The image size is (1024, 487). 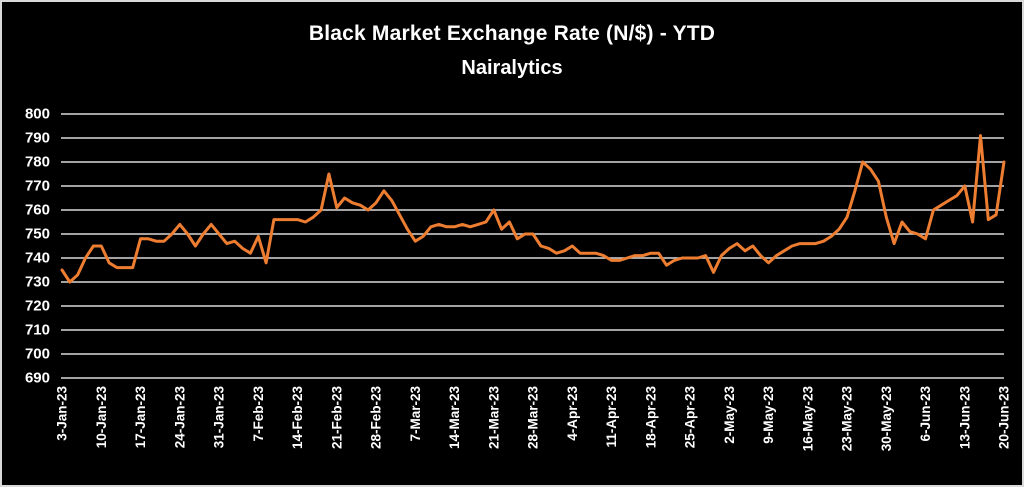 I want to click on x-axis-tick-label: 30-May-23, so click(x=886, y=419).